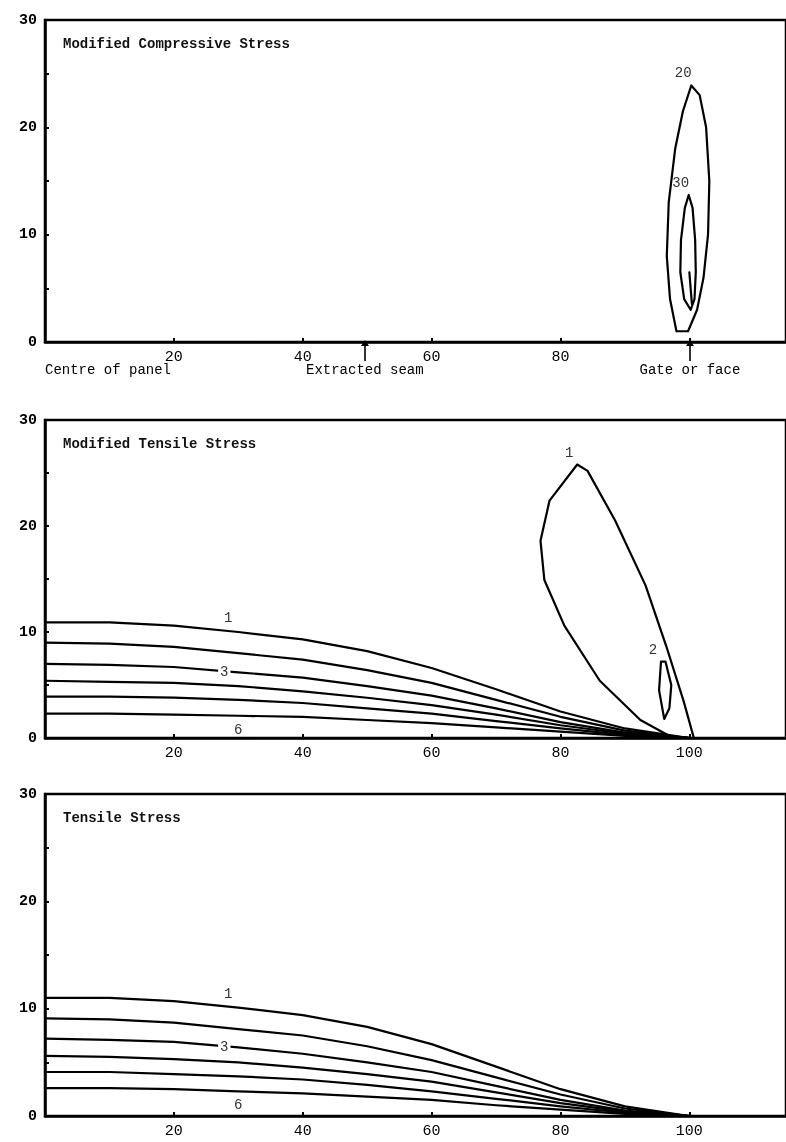 This screenshot has width=786, height=1142. I want to click on series-label: 2, so click(653, 649).